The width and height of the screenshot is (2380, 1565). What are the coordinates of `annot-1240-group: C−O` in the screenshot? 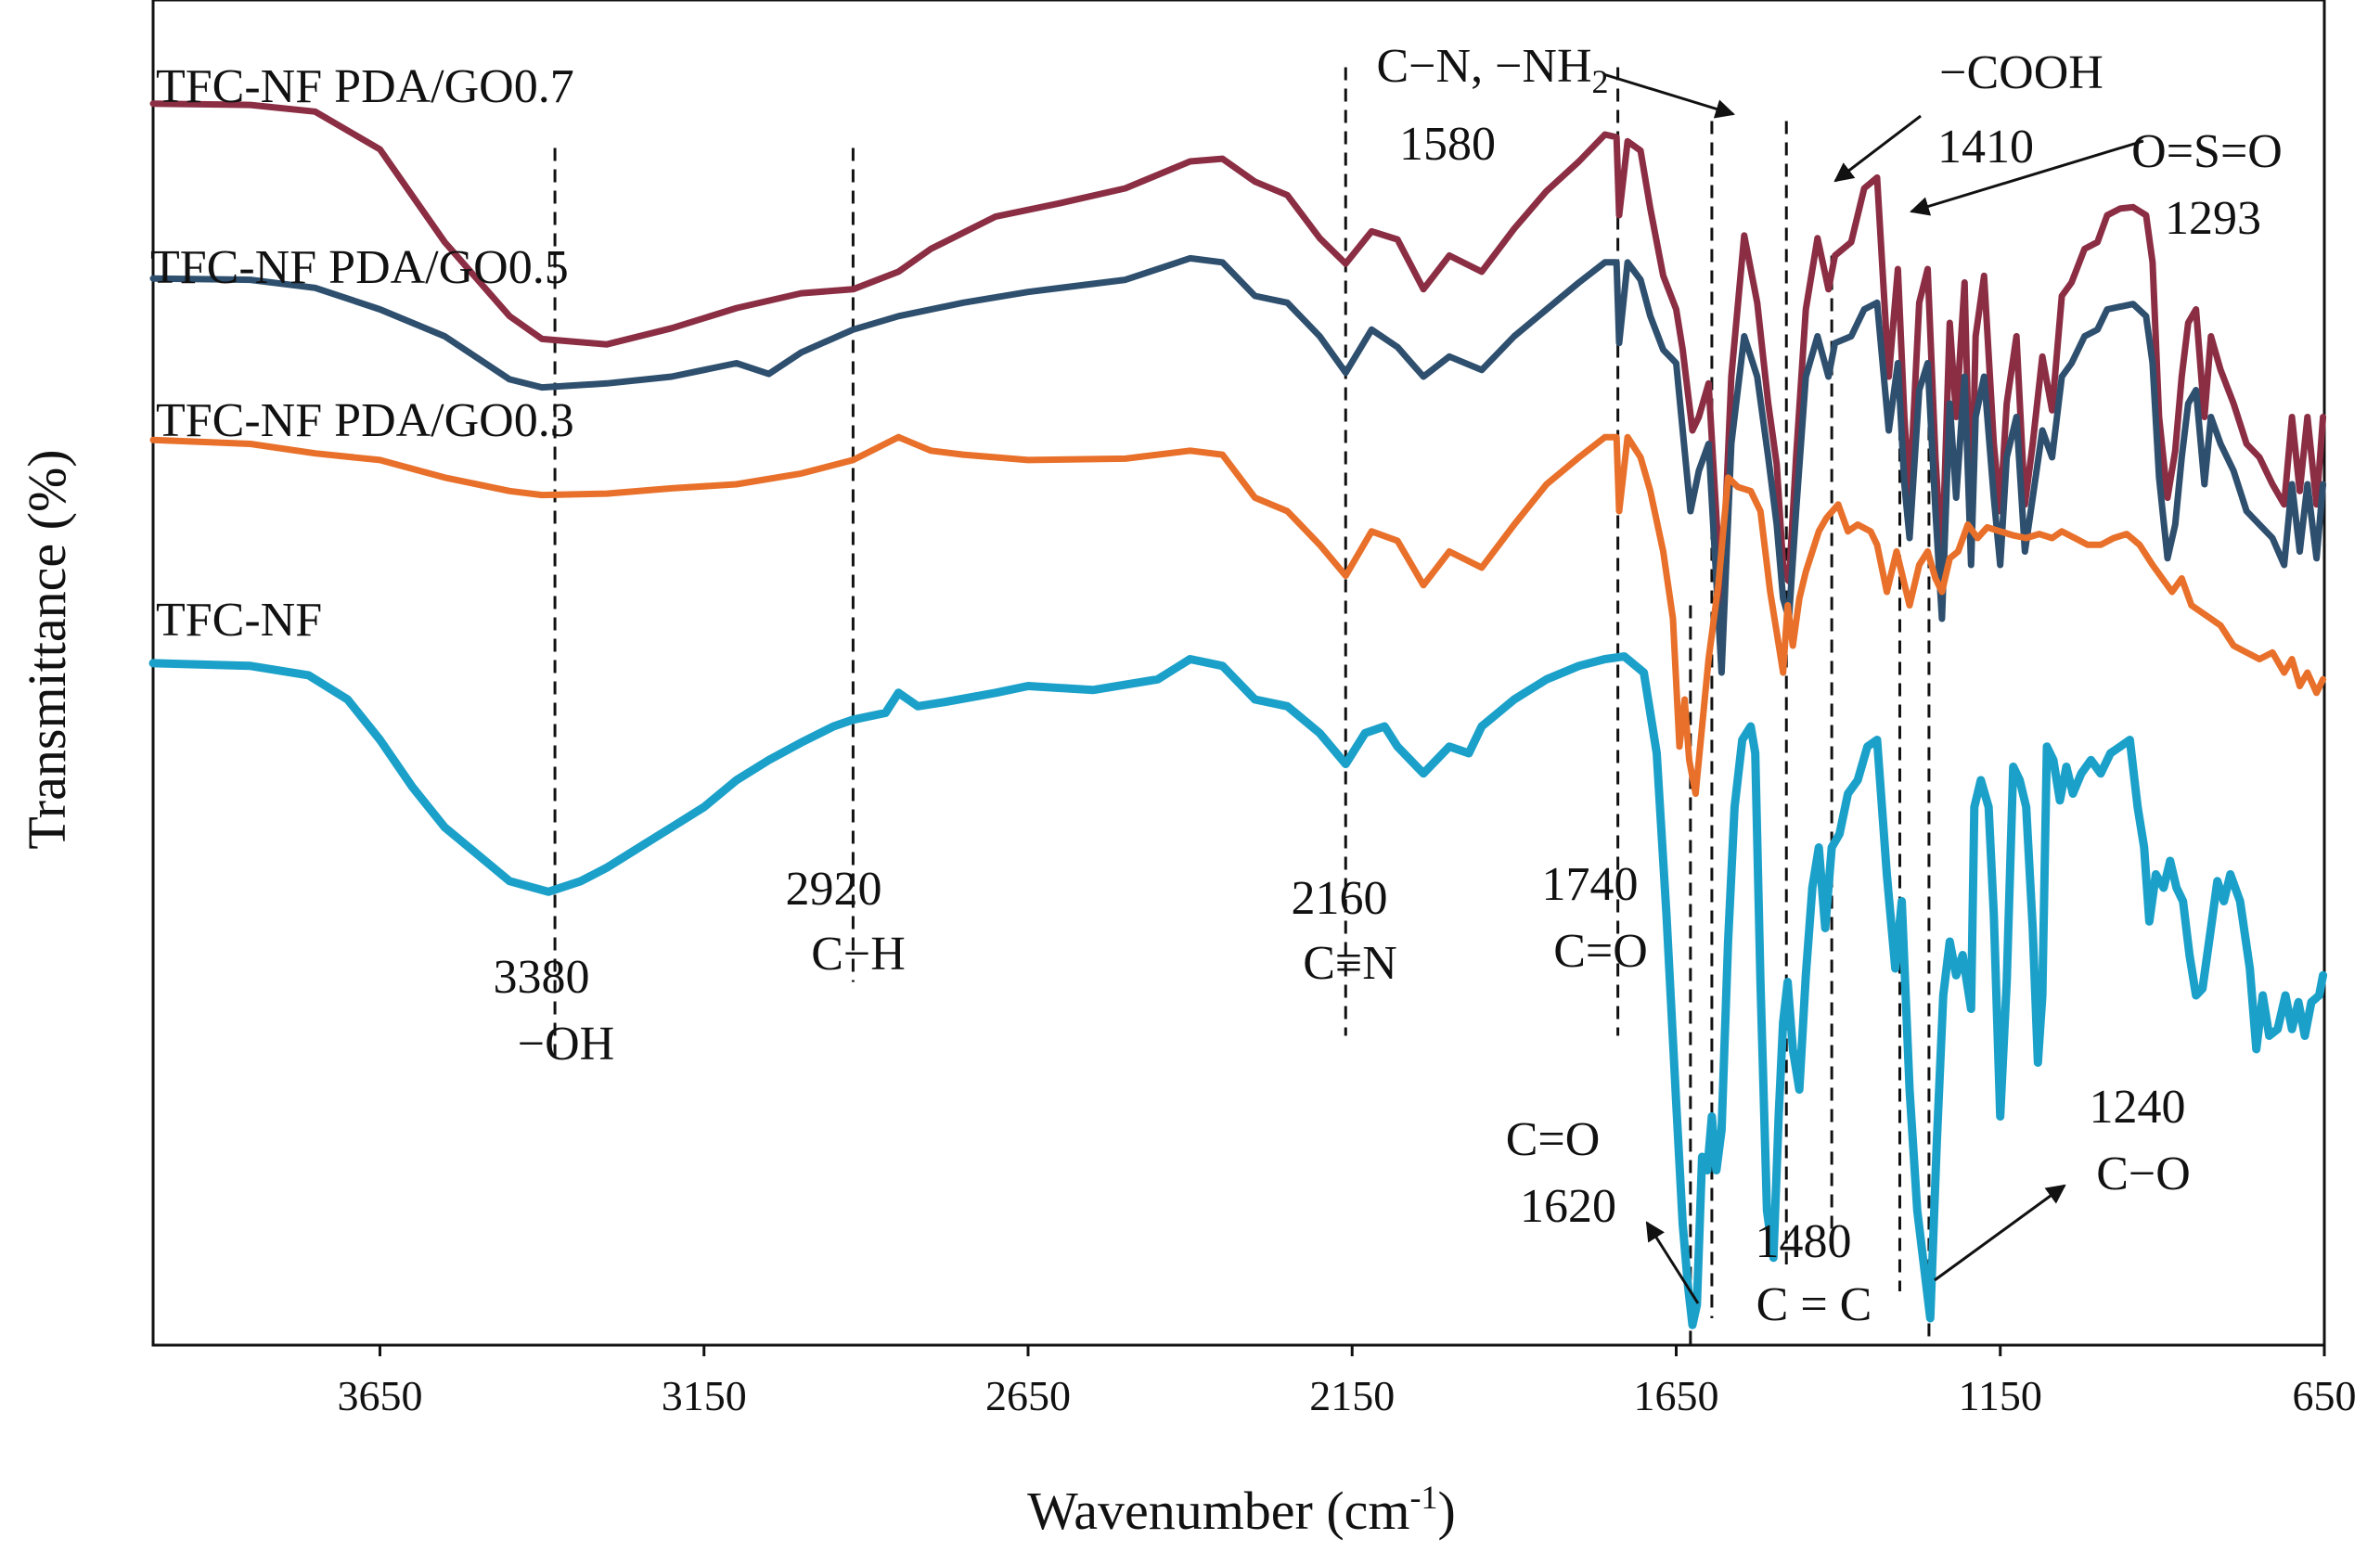 It's located at (2143, 1174).